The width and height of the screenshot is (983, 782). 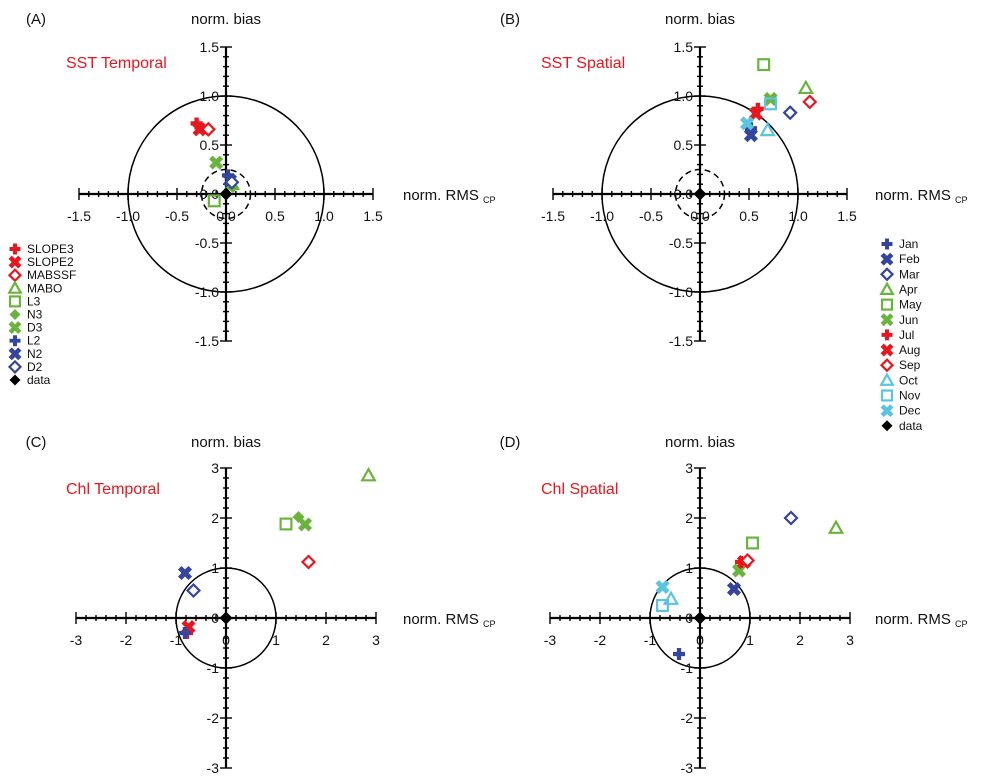 I want to click on point-slope2-bar-b, so click(x=199, y=129).